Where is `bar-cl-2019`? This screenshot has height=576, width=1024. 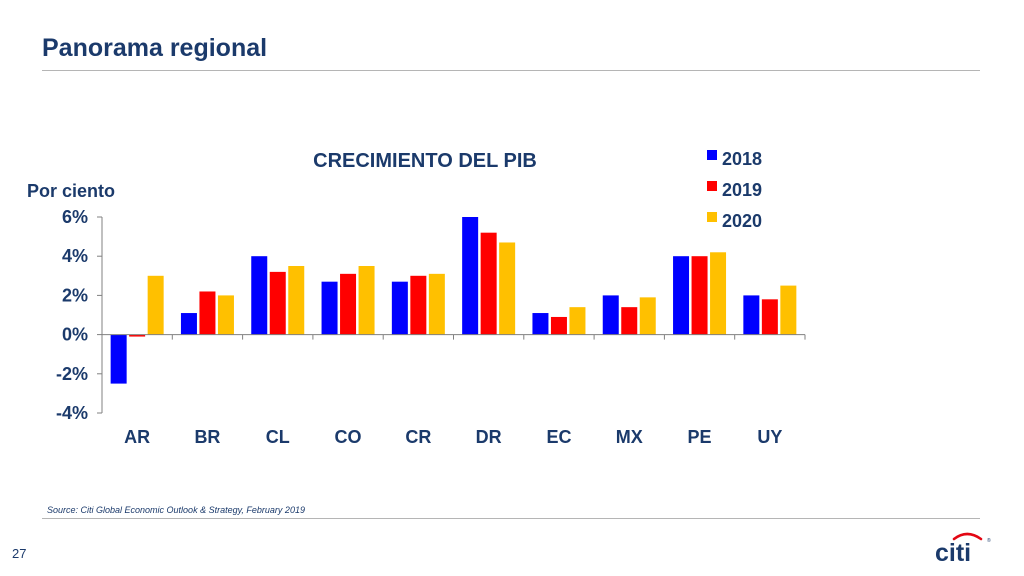 bar-cl-2019 is located at coordinates (277, 303).